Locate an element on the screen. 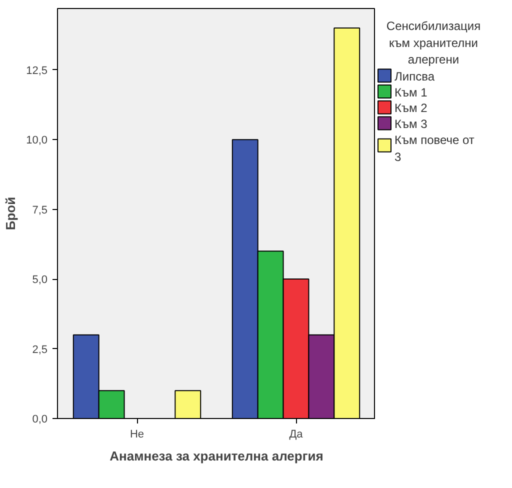 The image size is (512, 488). legend-title: Сенсибилизация към хранителни алергени is located at coordinates (433, 43).